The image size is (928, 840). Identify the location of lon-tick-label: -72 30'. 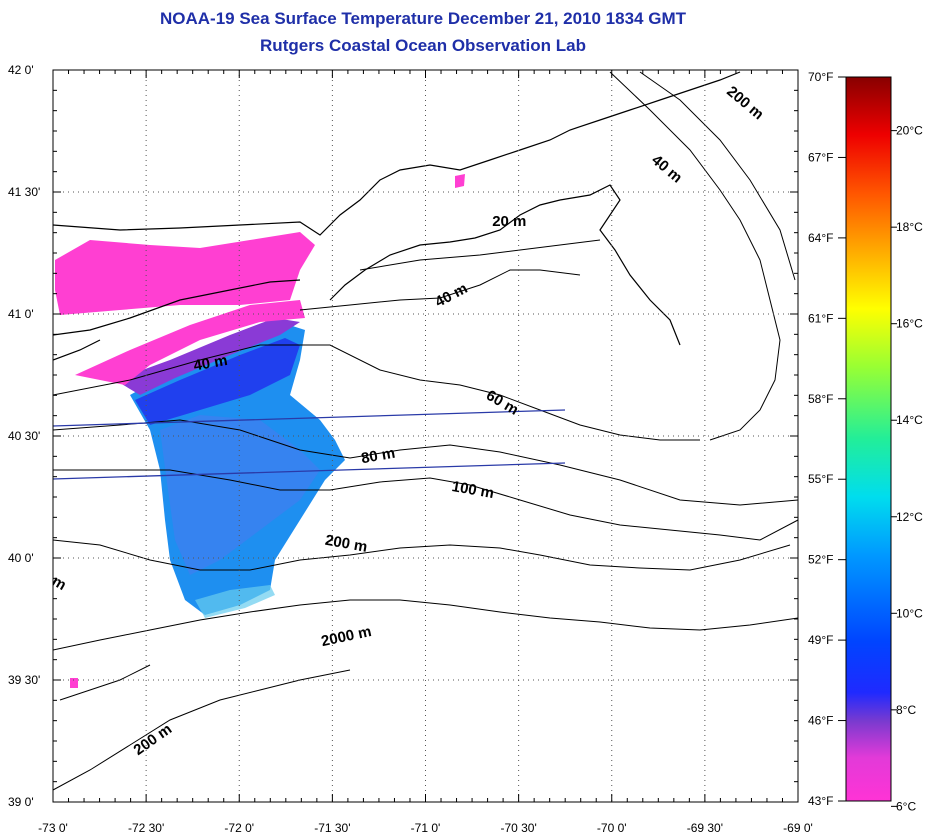
(146, 828).